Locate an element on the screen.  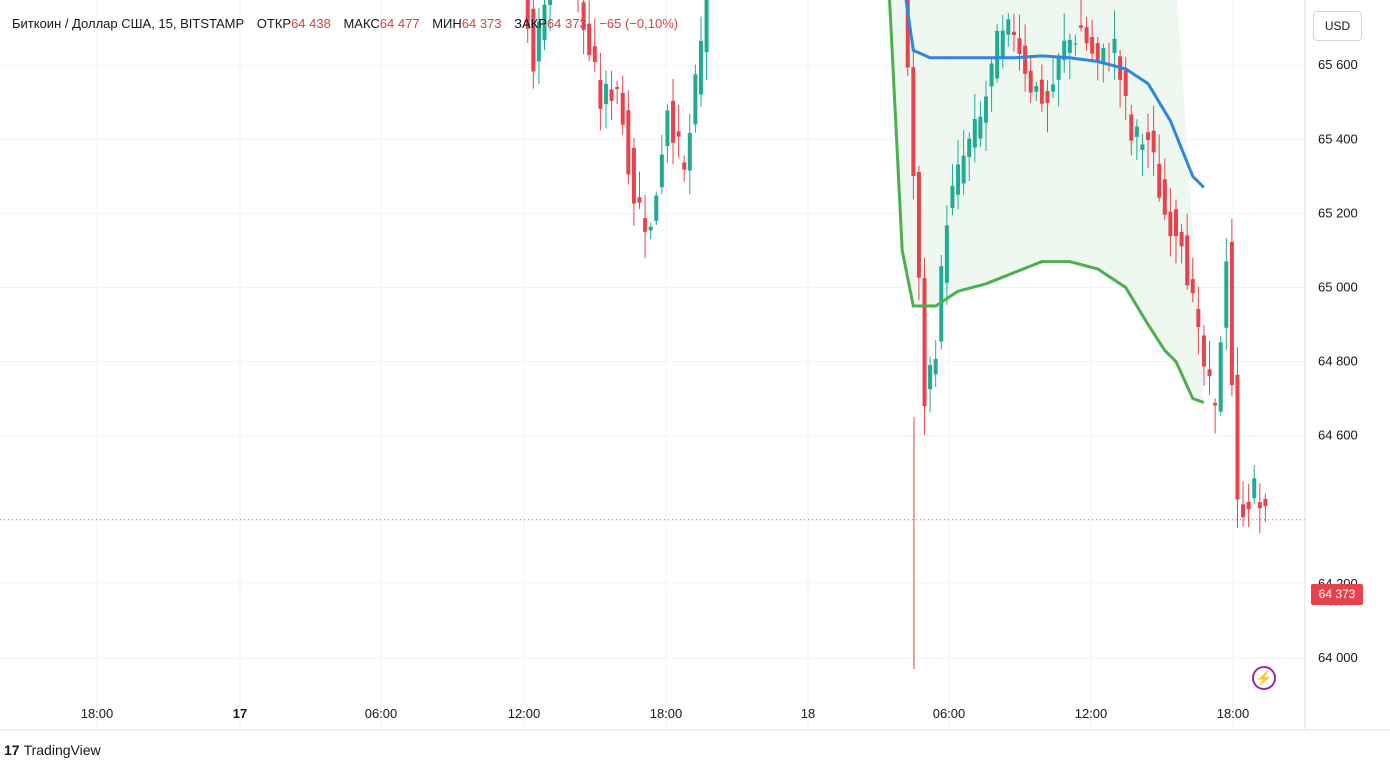
indicator-lines is located at coordinates (1046, 202).